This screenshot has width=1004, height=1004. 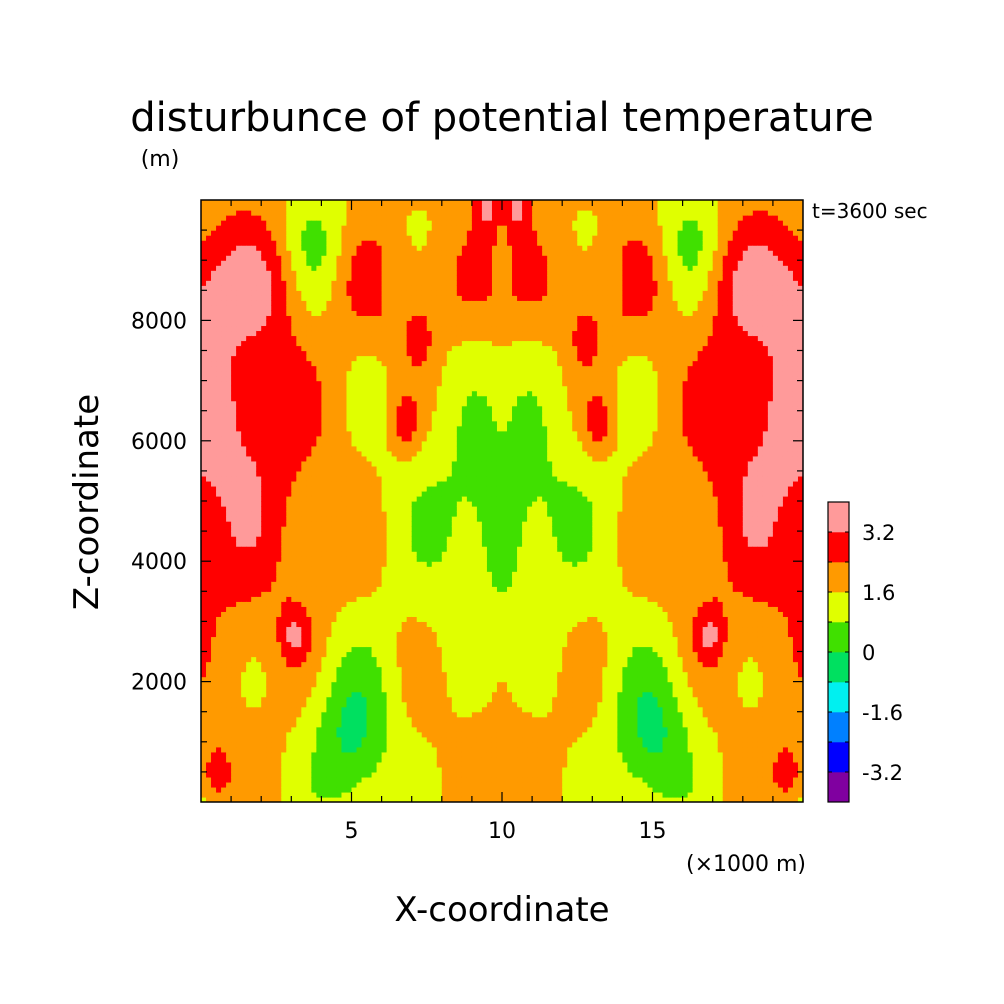 What do you see at coordinates (87, 502) in the screenshot?
I see `y-axis-label: Z-coordinate` at bounding box center [87, 502].